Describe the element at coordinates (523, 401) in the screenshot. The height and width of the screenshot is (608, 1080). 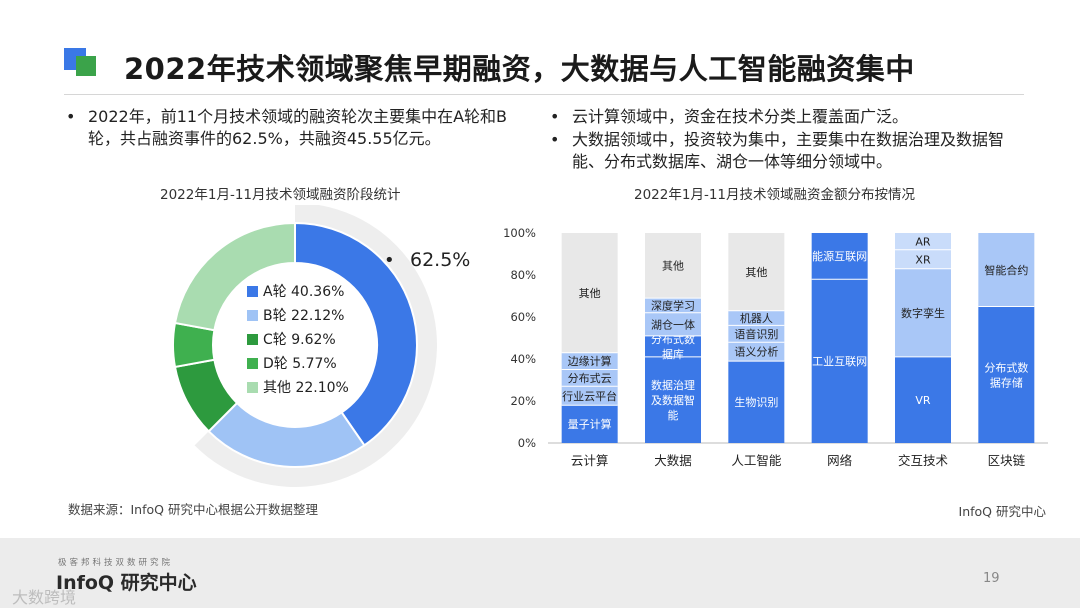
I see `y-tick-label: 20%` at that location.